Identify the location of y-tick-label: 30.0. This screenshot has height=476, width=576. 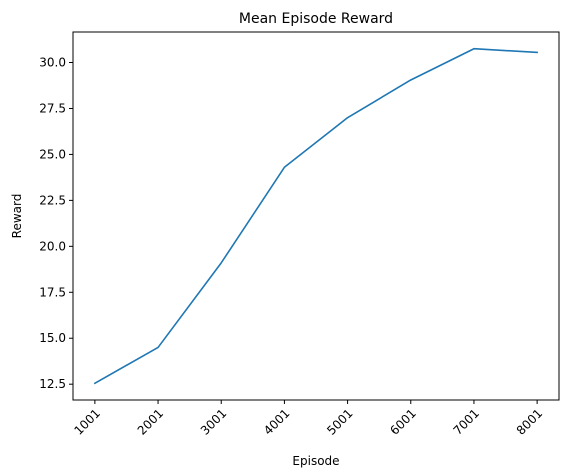
(52, 63).